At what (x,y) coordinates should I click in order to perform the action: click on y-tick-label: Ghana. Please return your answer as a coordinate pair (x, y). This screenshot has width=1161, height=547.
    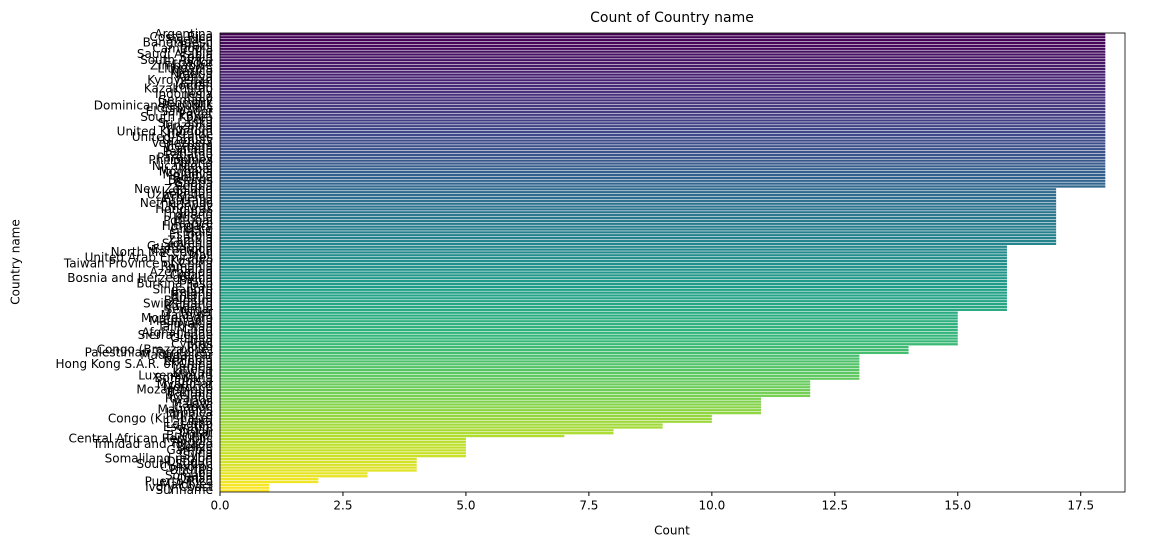
    Looking at the image, I should click on (193, 183).